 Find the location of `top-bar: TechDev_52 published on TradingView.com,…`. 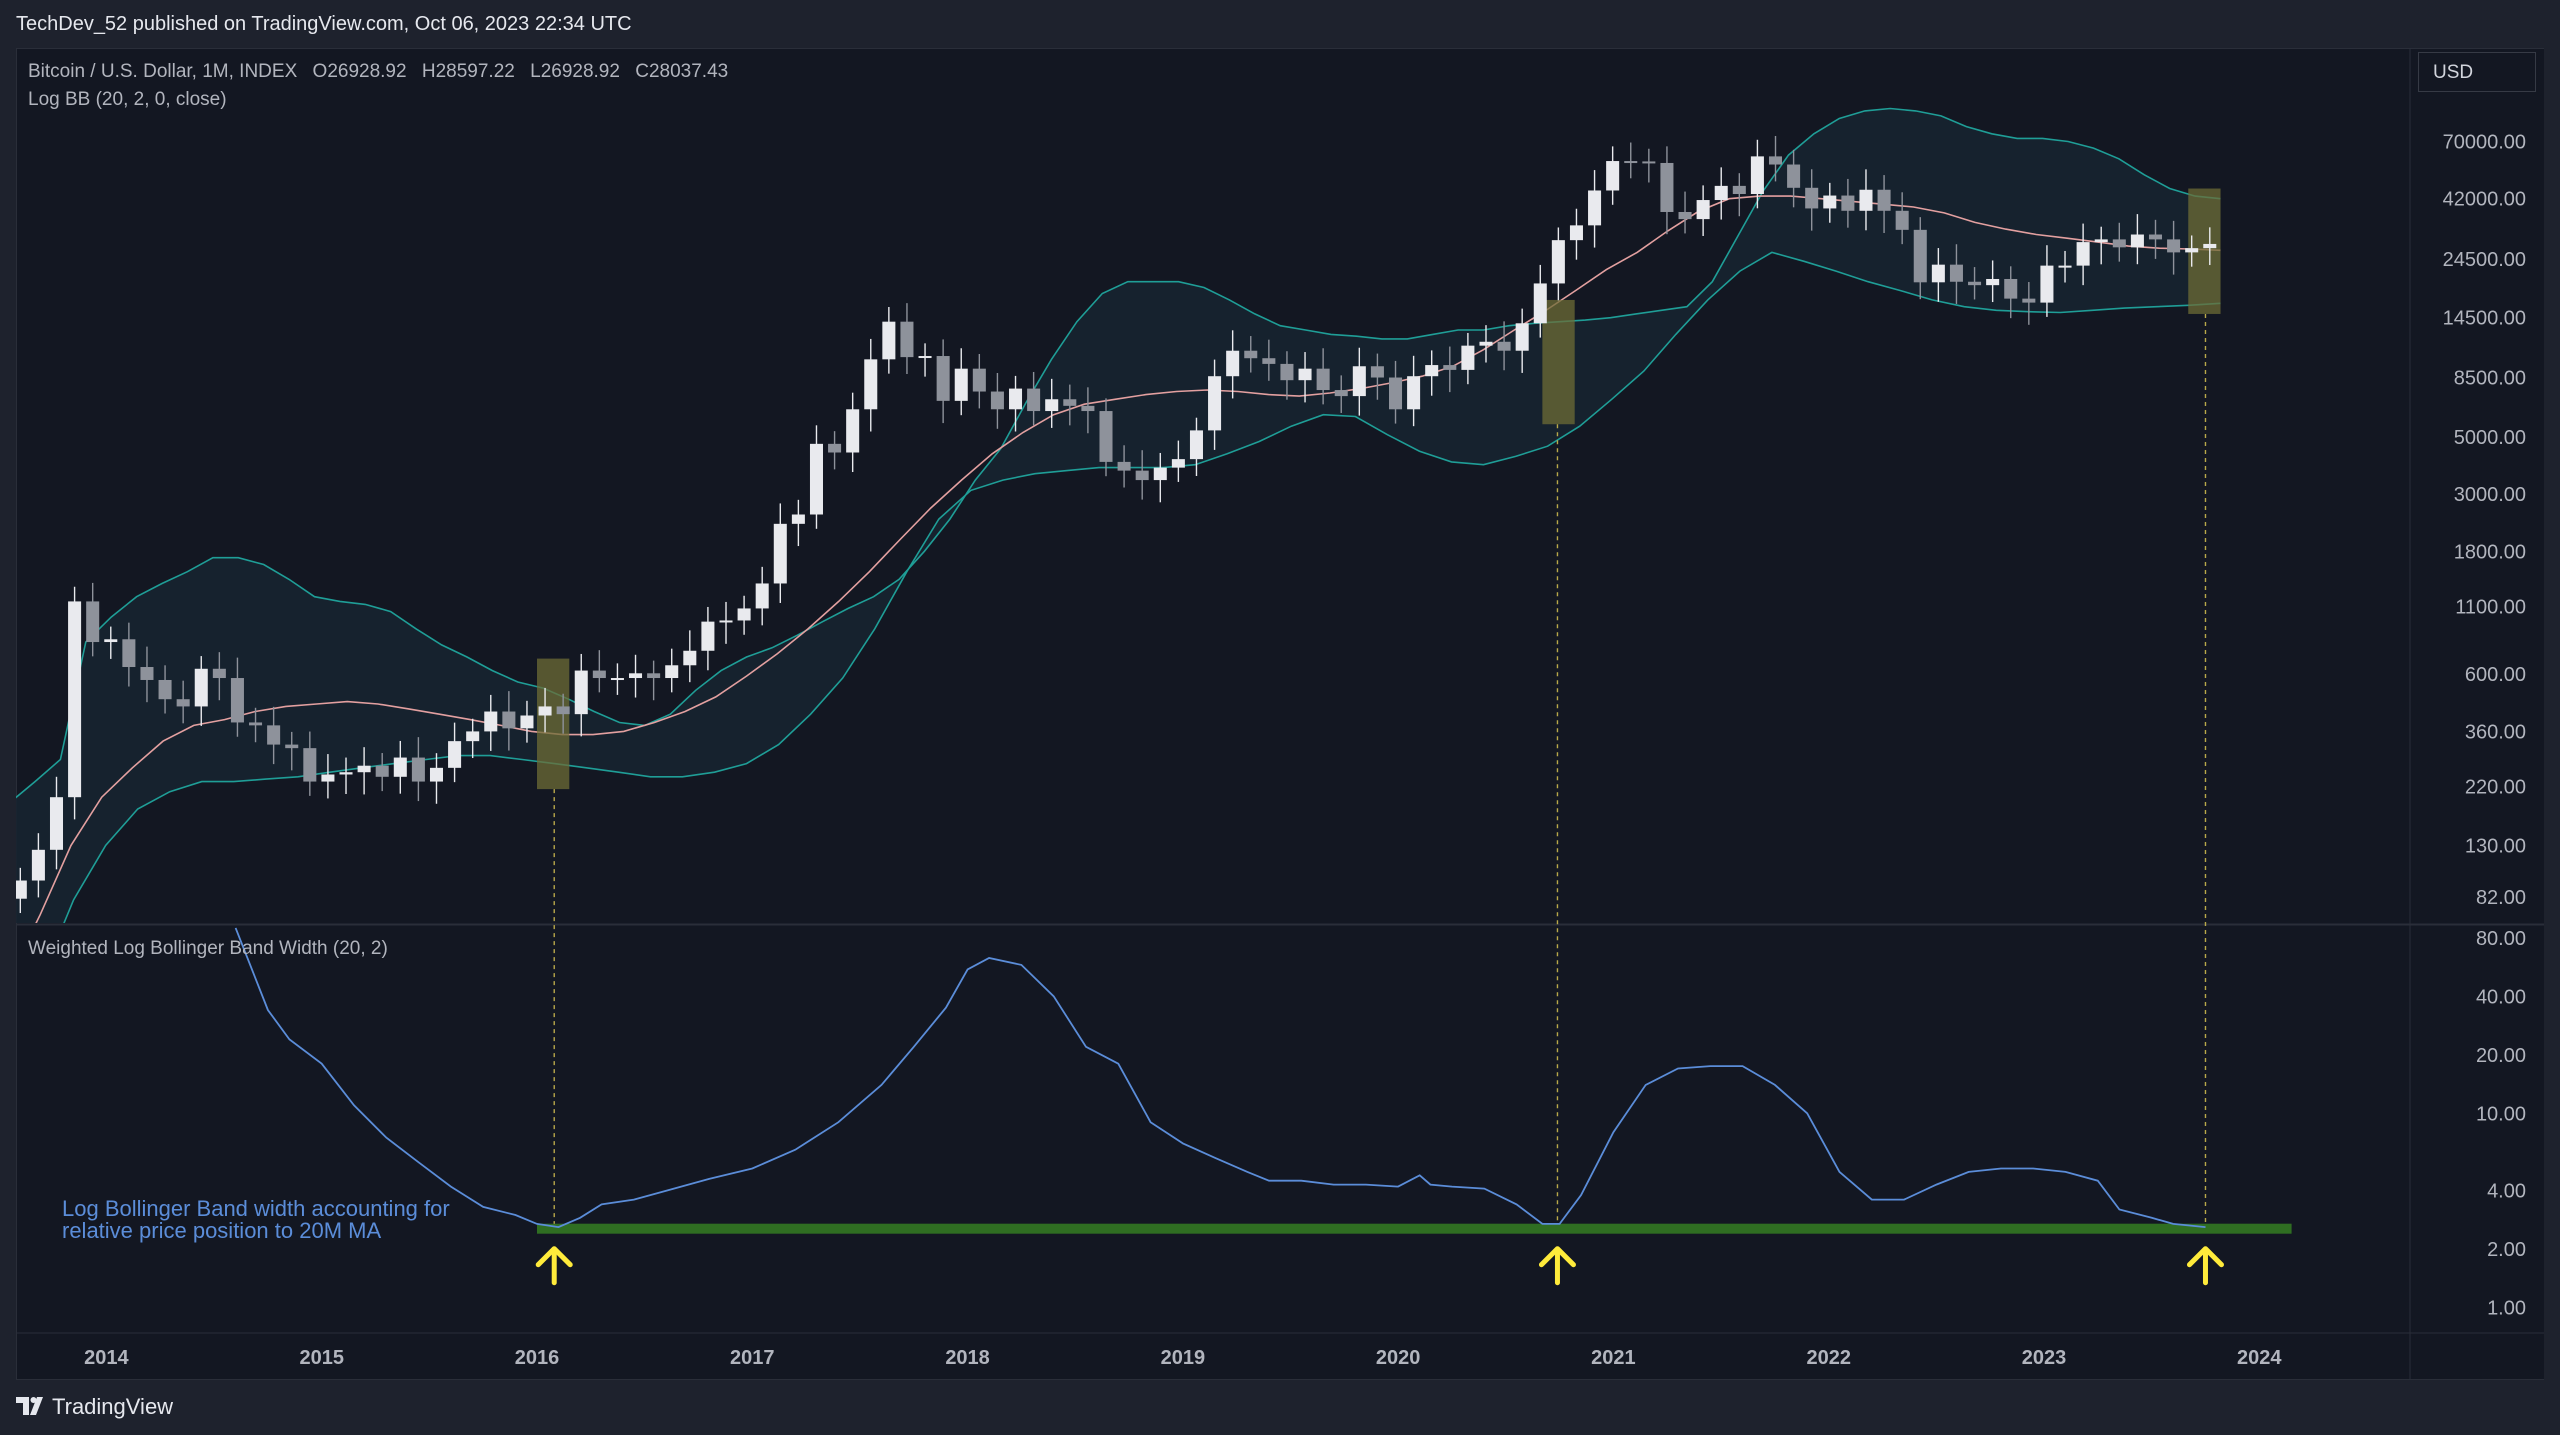

top-bar: TechDev_52 published on TradingView.com,… is located at coordinates (1280, 24).